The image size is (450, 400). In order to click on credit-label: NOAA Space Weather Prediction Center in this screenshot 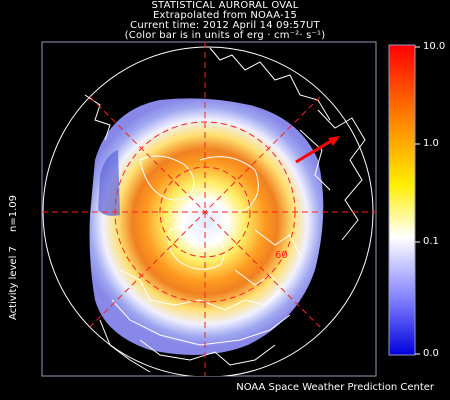, I will do `click(335, 387)`.